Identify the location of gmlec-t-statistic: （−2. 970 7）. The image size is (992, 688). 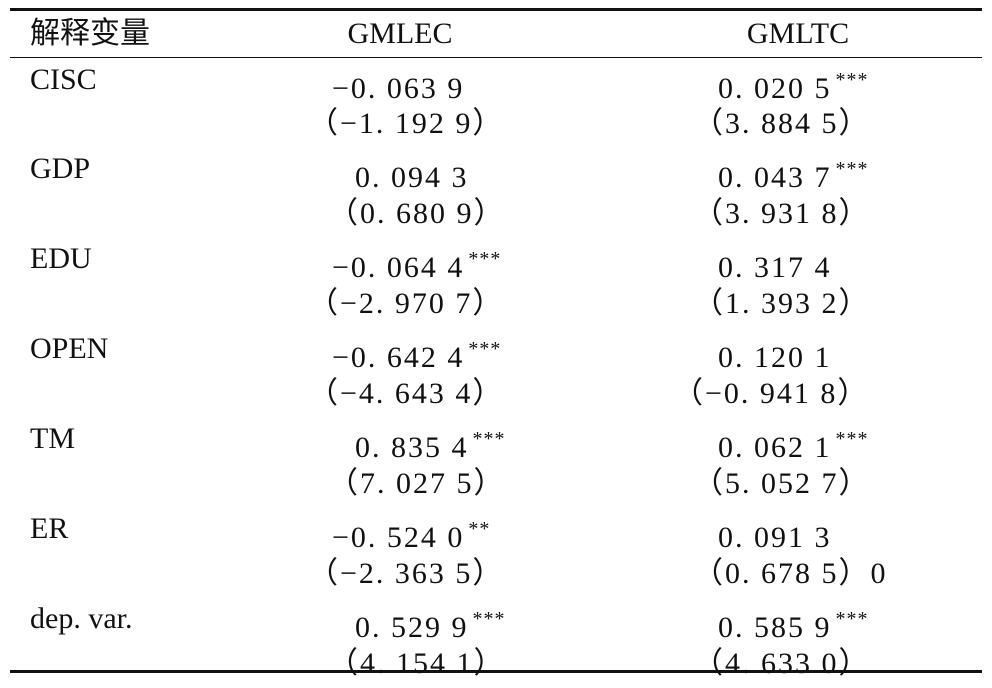
(406, 303).